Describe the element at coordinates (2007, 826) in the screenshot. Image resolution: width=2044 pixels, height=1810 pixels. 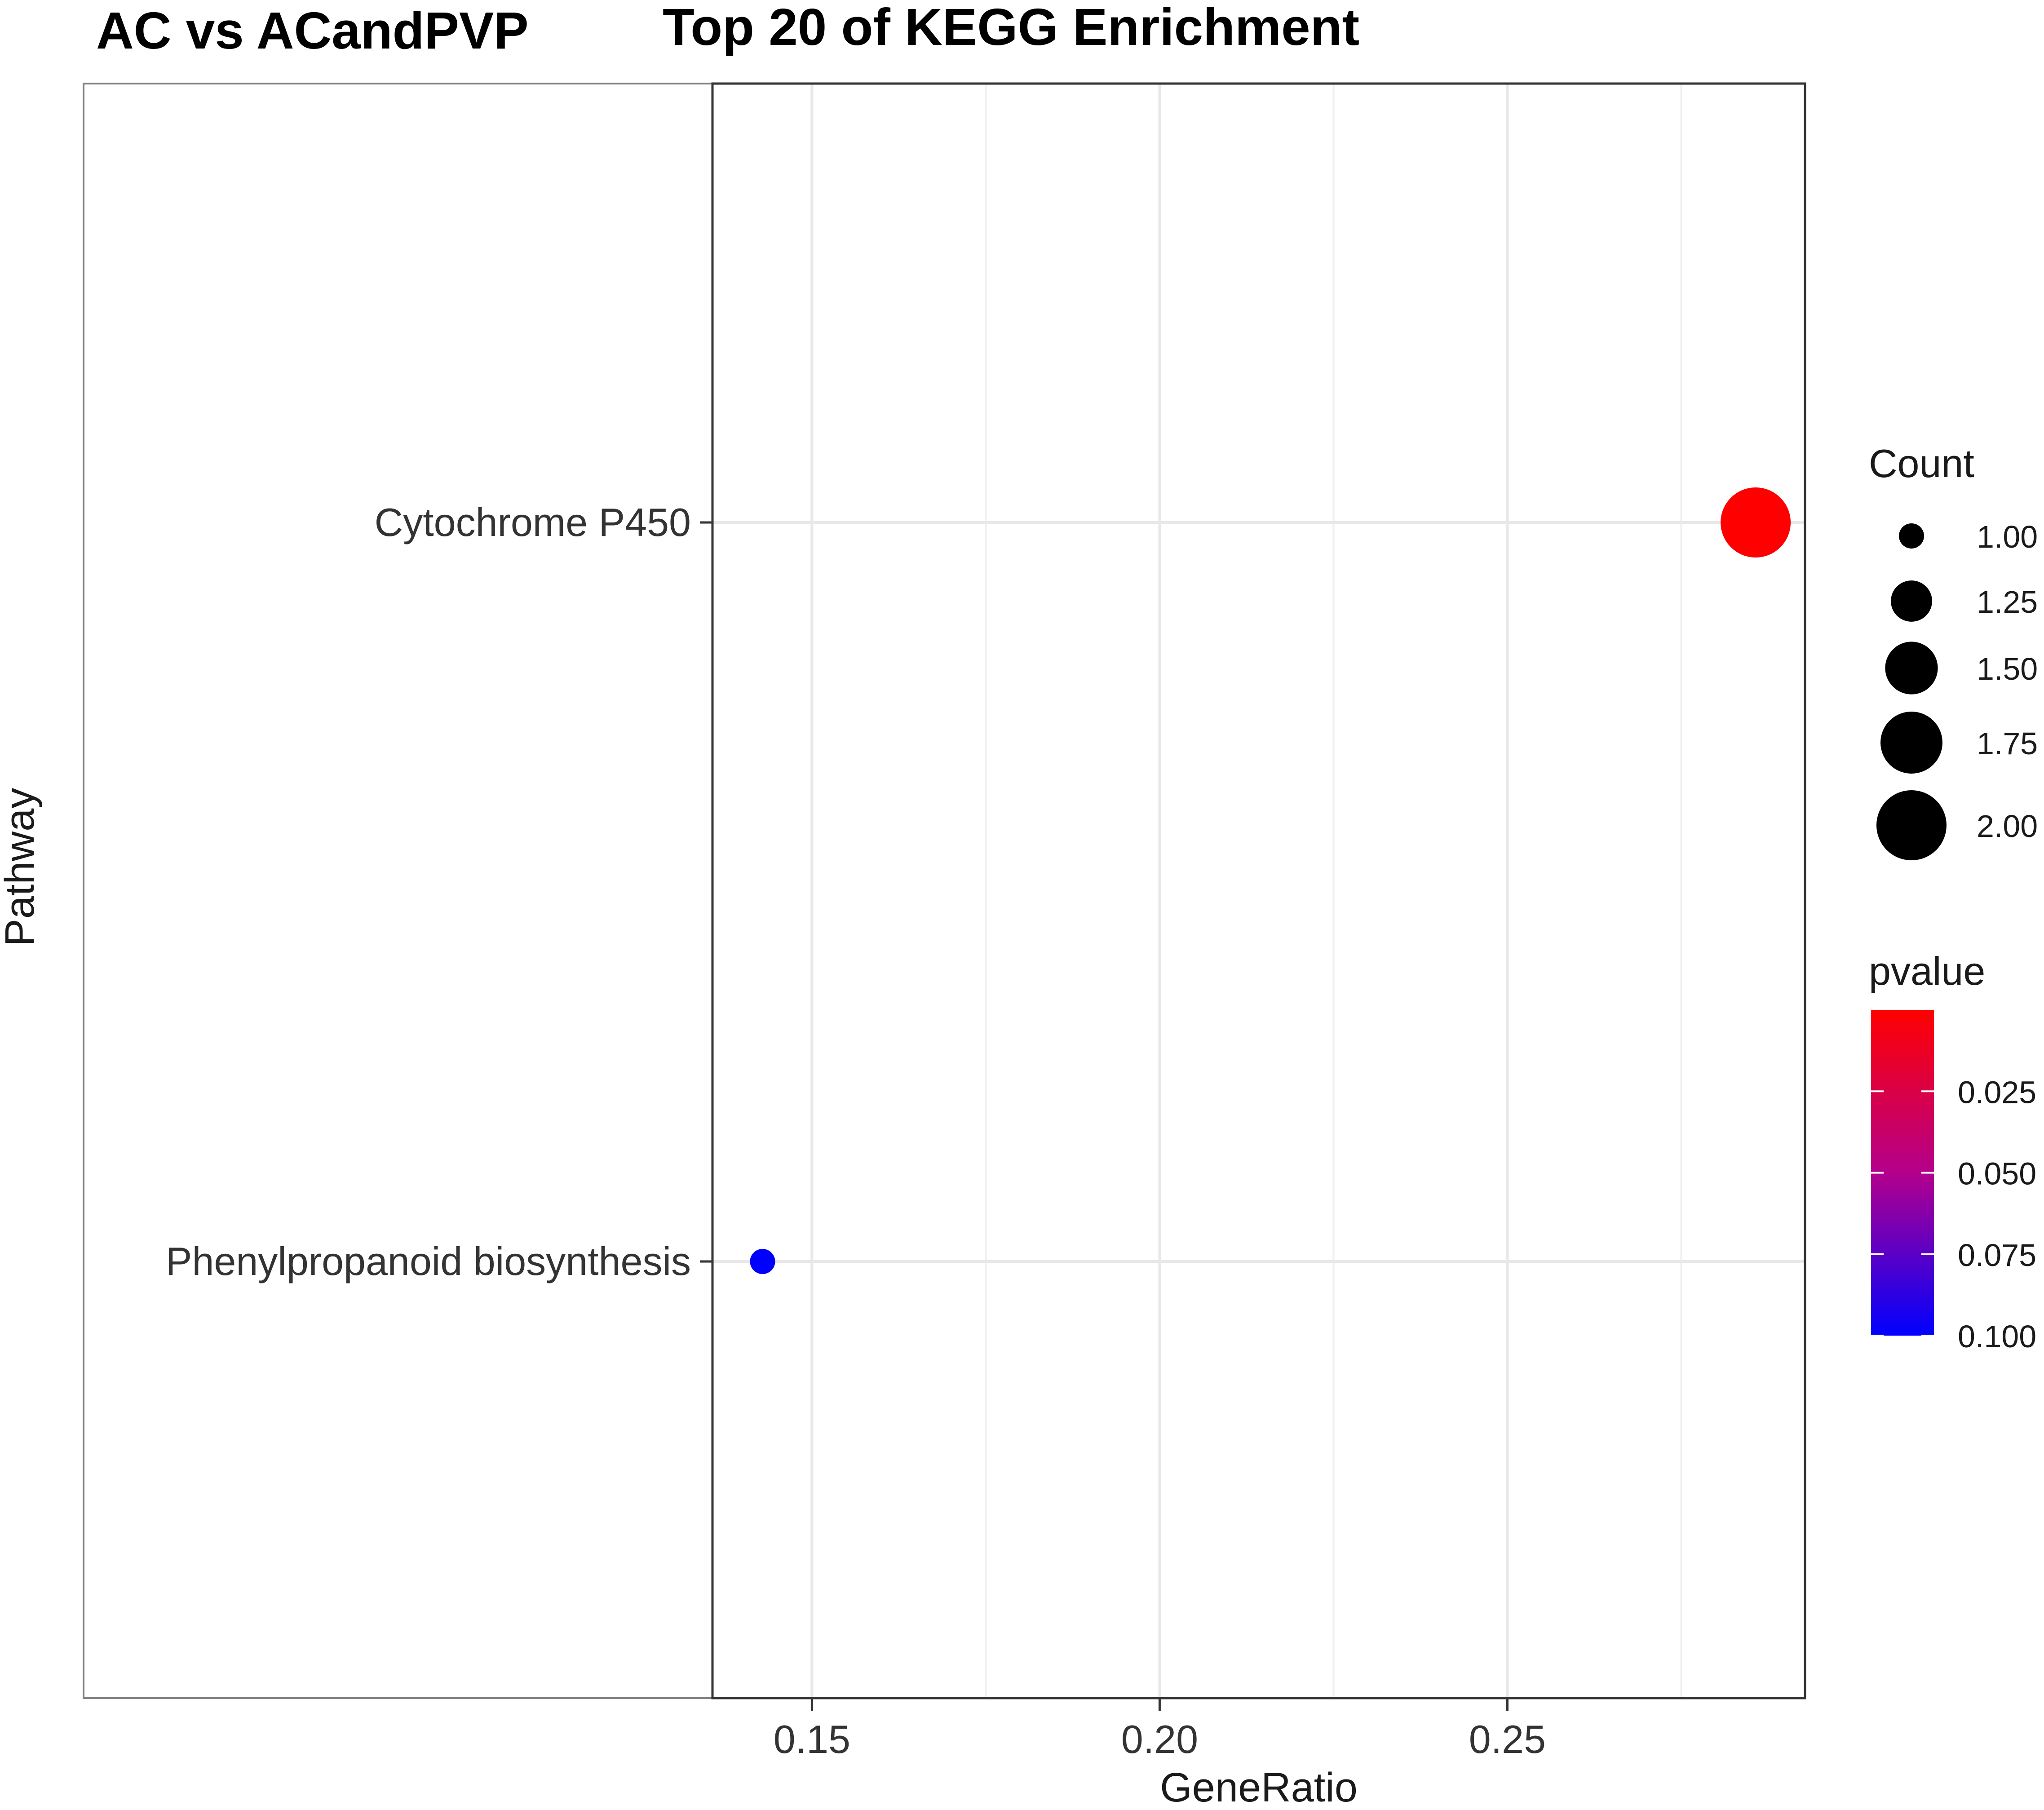
I see `count-legend-label: 2.00` at that location.